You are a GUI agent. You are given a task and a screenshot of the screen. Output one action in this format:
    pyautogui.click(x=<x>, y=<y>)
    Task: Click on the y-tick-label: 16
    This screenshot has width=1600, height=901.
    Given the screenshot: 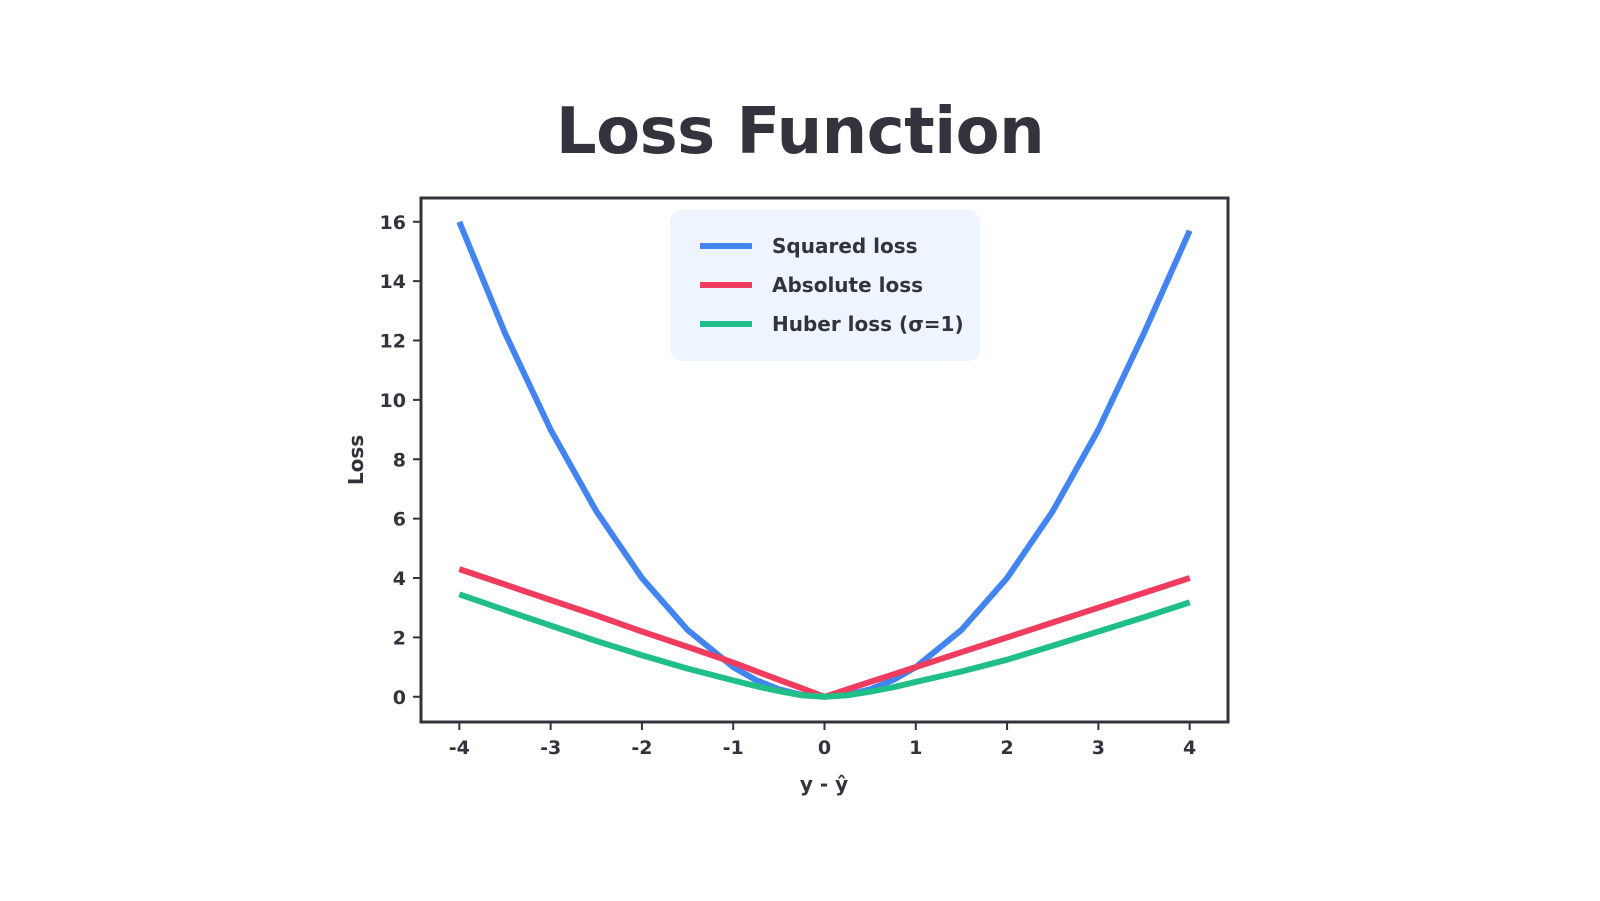 What is the action you would take?
    pyautogui.click(x=393, y=223)
    